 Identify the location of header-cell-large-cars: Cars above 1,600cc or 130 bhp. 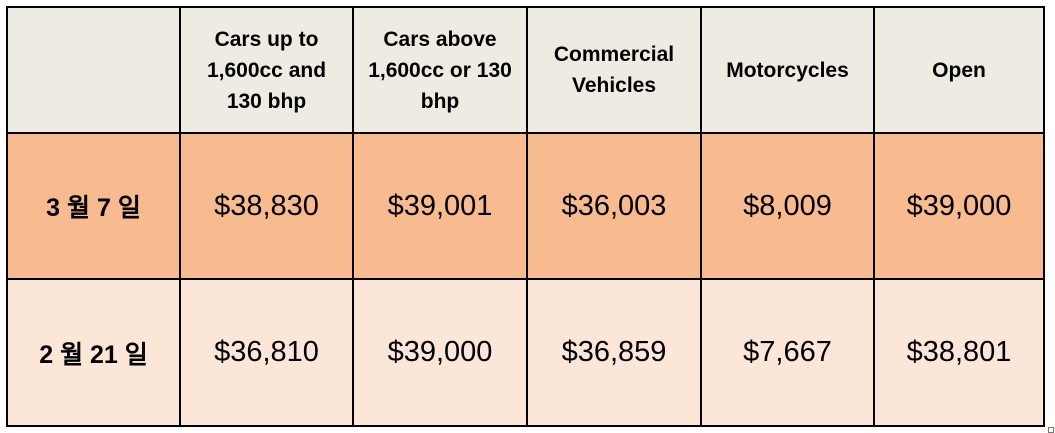
(440, 70).